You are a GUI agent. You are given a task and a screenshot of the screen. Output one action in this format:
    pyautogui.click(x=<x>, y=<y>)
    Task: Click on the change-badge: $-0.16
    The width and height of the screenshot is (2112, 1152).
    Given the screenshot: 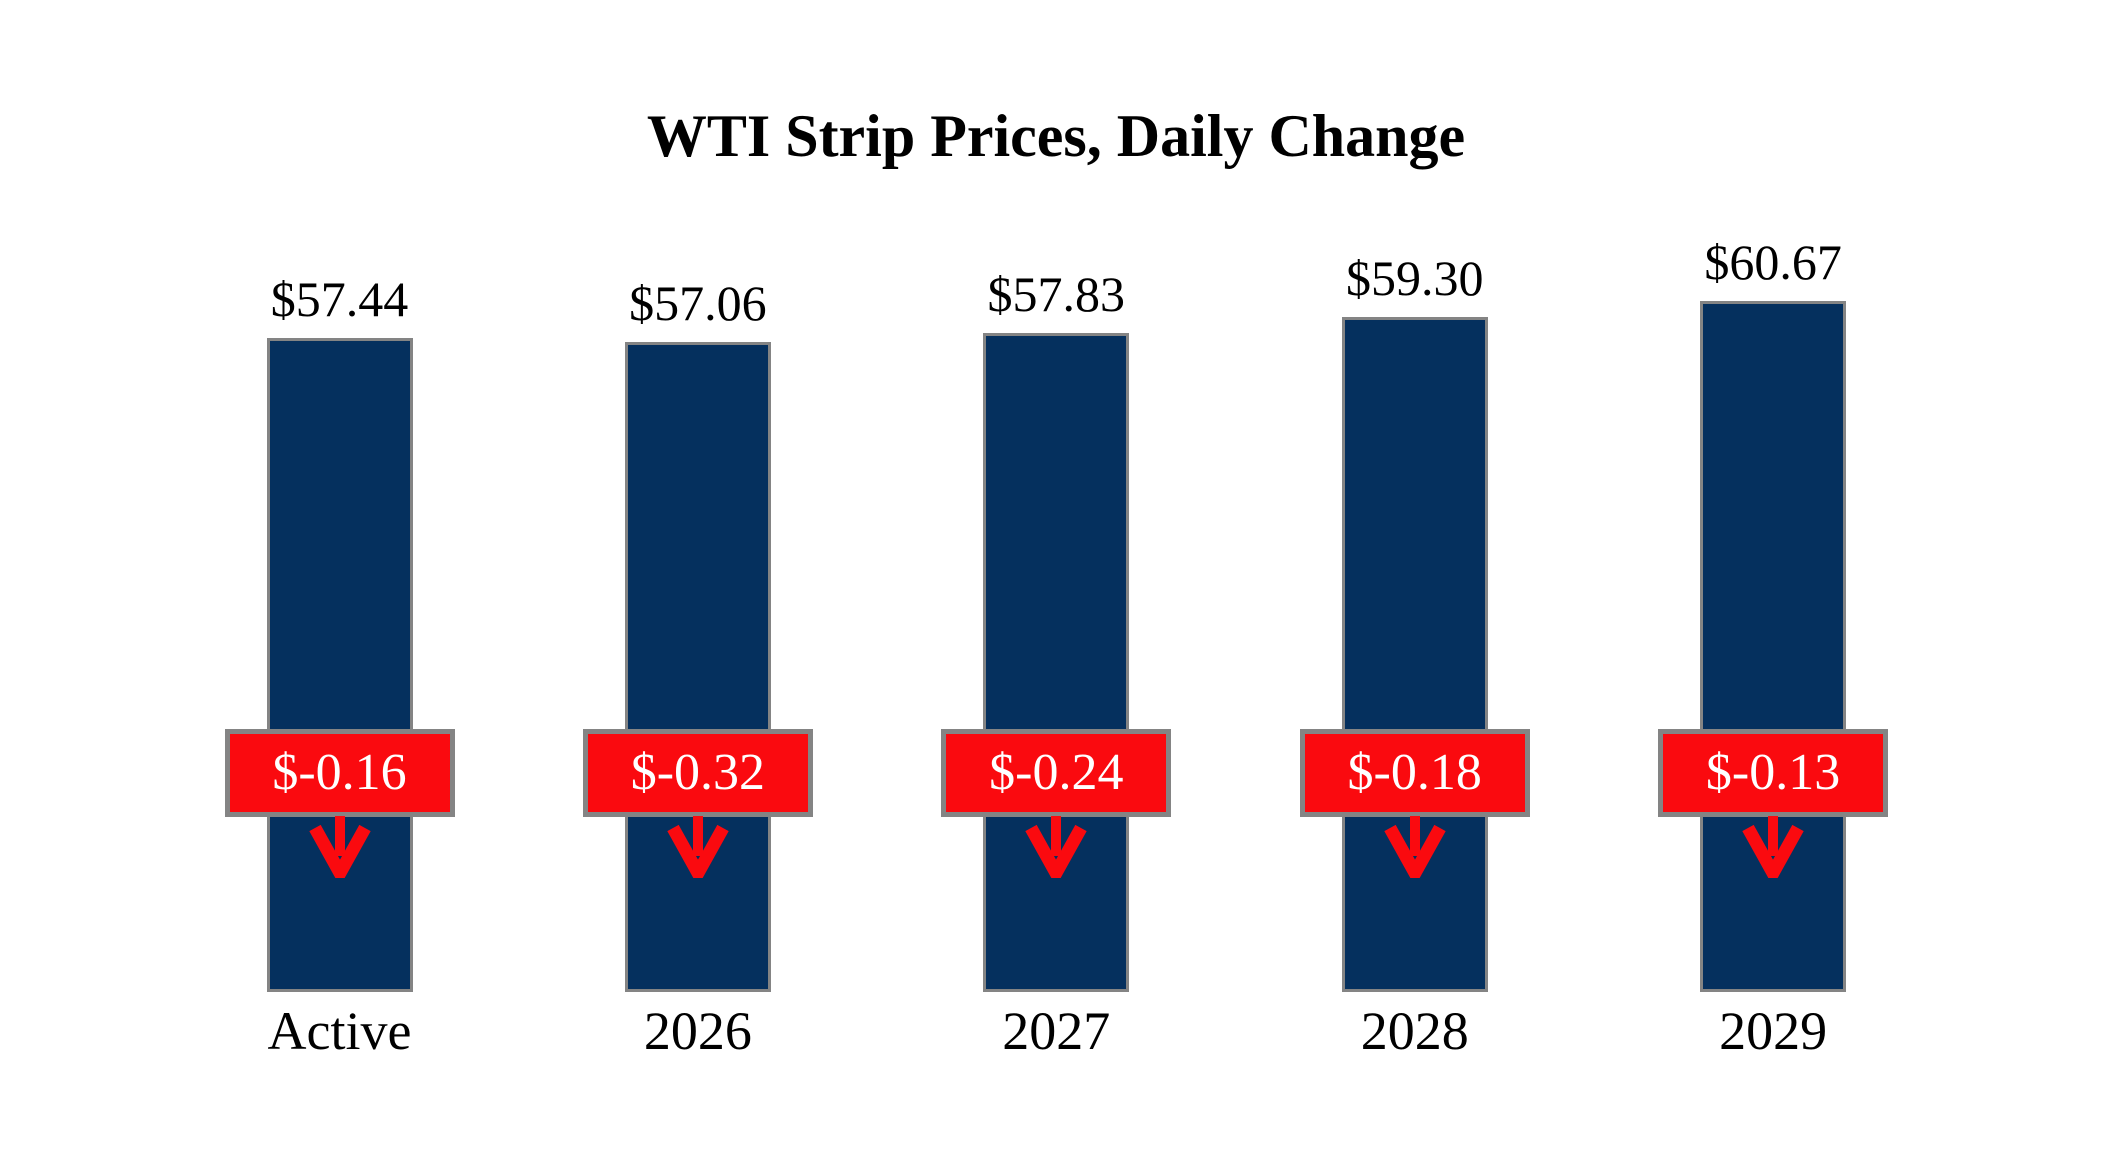 What is the action you would take?
    pyautogui.click(x=339, y=773)
    